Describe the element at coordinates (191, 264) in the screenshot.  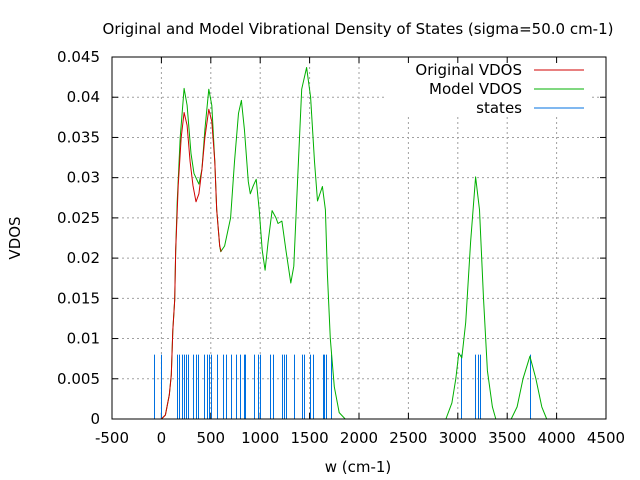
I see `series-original-vdos` at that location.